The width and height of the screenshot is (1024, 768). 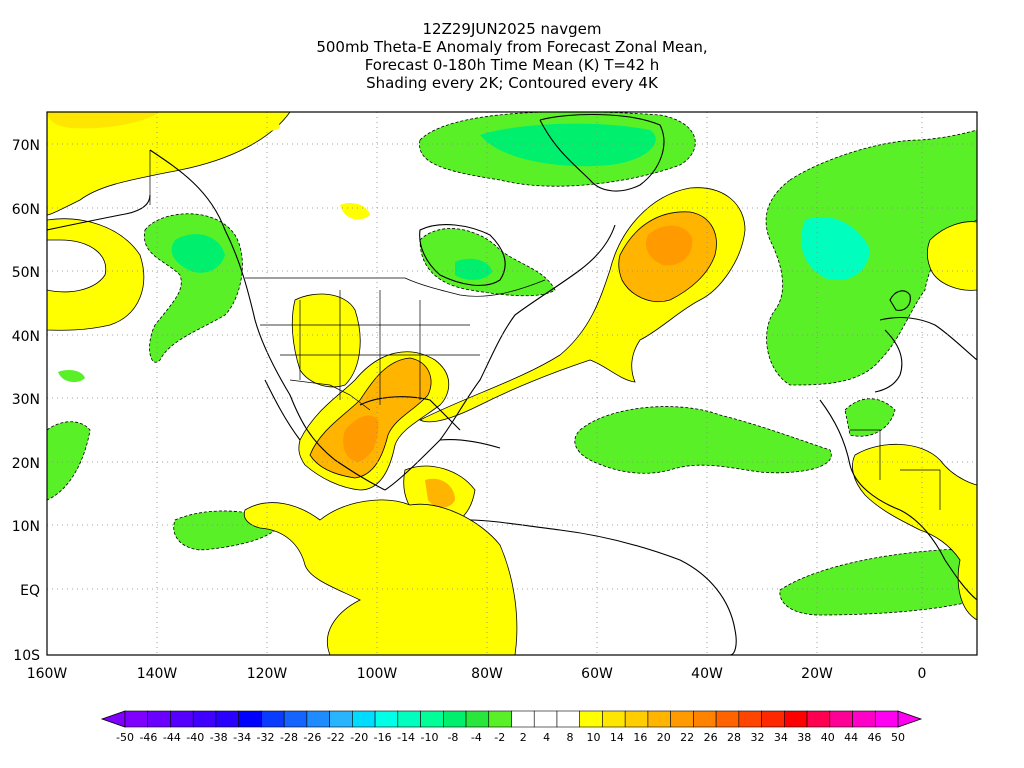 What do you see at coordinates (440, 493) in the screenshot?
I see `orange-region-caribbean` at bounding box center [440, 493].